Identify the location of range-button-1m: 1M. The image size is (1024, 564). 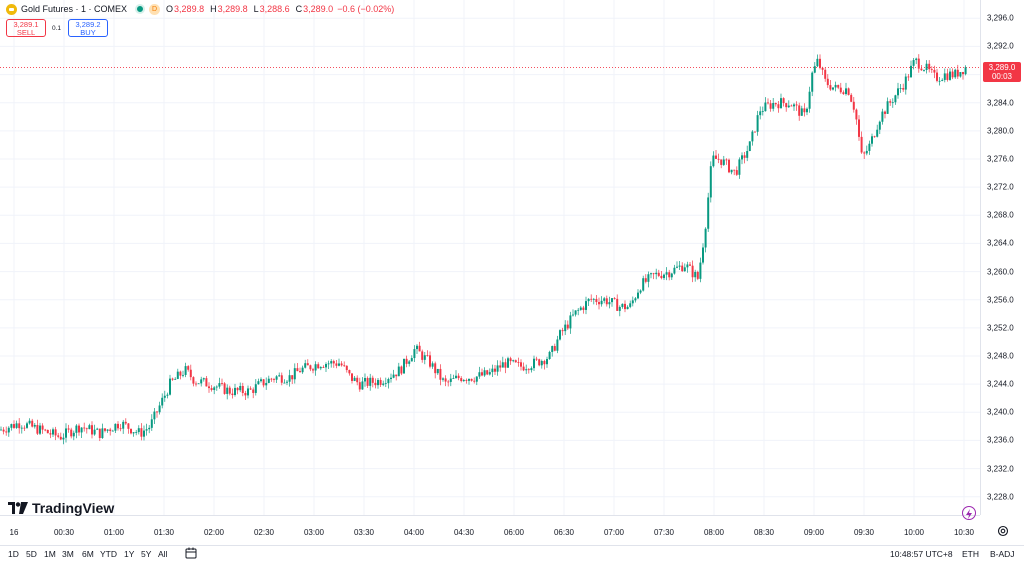
(50, 554).